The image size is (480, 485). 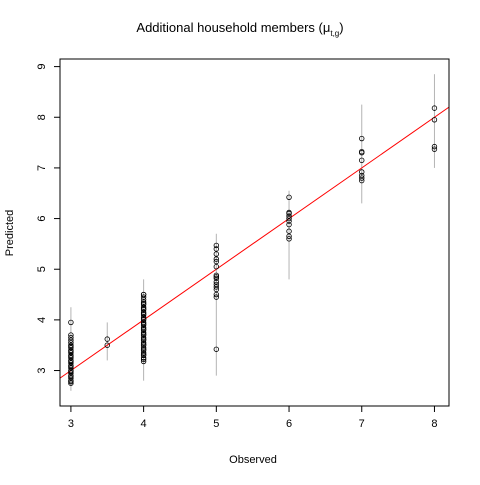 I want to click on y-axis-title: Predicted, so click(x=10, y=233).